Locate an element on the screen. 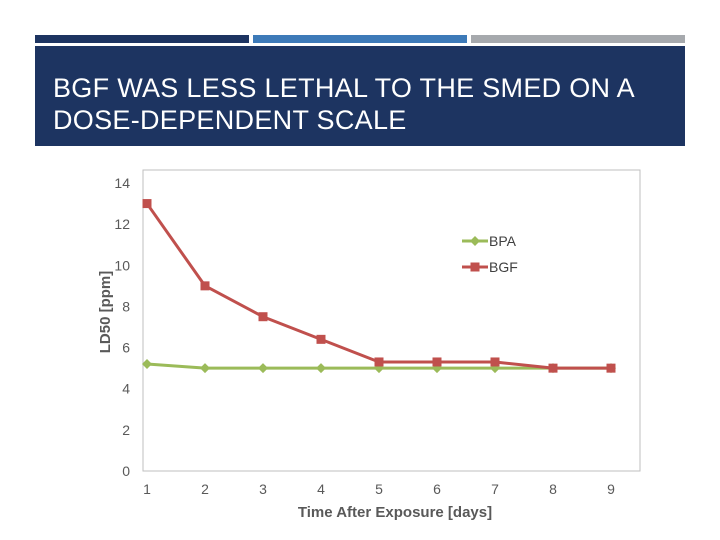  x-tick-label: 2 is located at coordinates (205, 489).